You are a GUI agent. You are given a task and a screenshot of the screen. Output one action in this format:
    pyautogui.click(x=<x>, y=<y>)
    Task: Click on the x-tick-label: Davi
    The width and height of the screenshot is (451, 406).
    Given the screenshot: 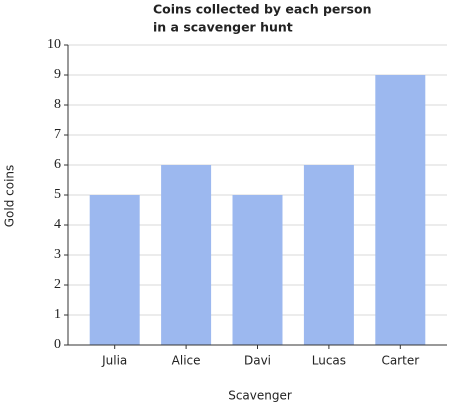 What is the action you would take?
    pyautogui.click(x=257, y=361)
    